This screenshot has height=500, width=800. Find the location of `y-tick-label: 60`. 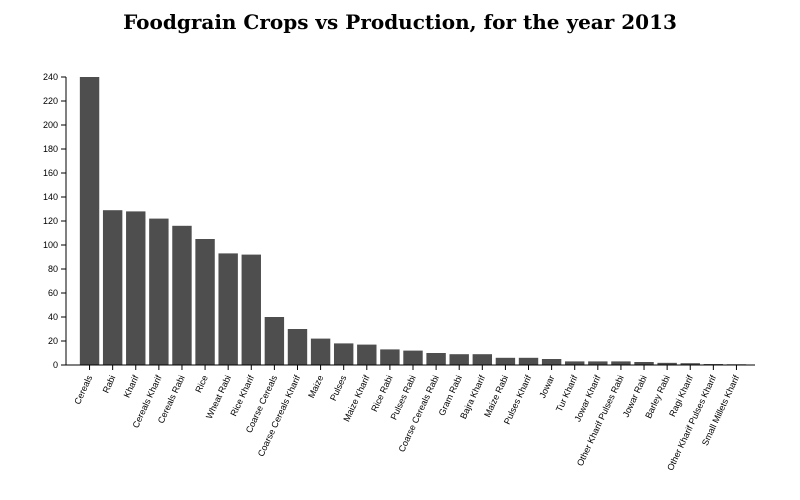

y-tick-label: 60 is located at coordinates (53, 293).